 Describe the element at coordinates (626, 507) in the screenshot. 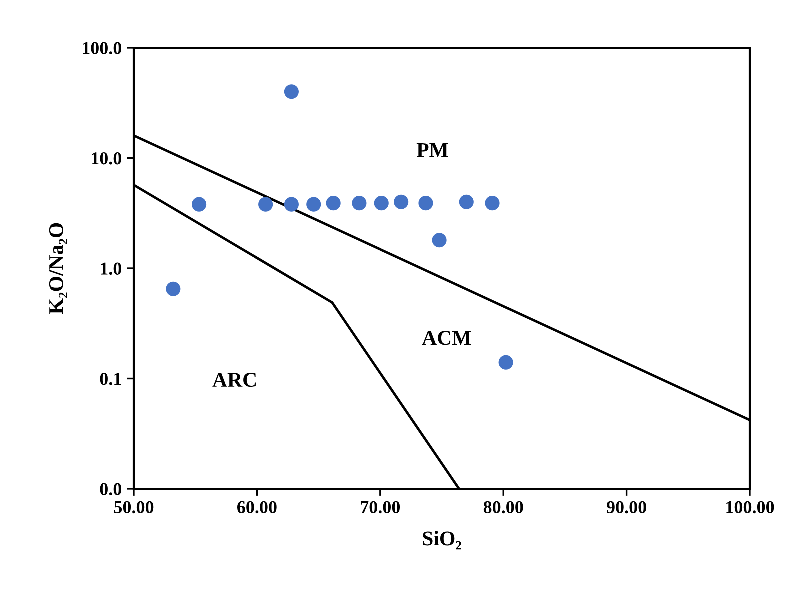

I see `x-tick-label: 90.00` at that location.